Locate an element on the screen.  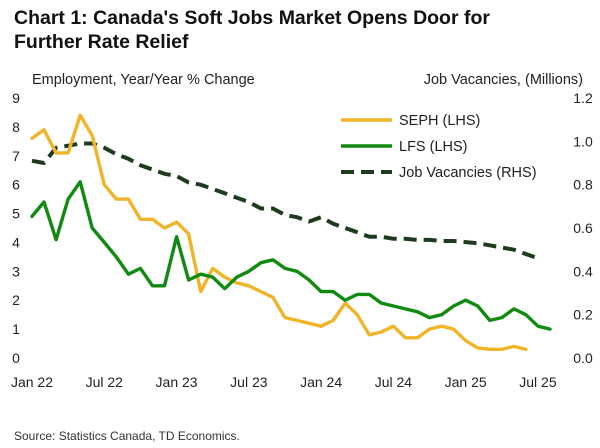
y-right-tick-label: 0.2 is located at coordinates (583, 315).